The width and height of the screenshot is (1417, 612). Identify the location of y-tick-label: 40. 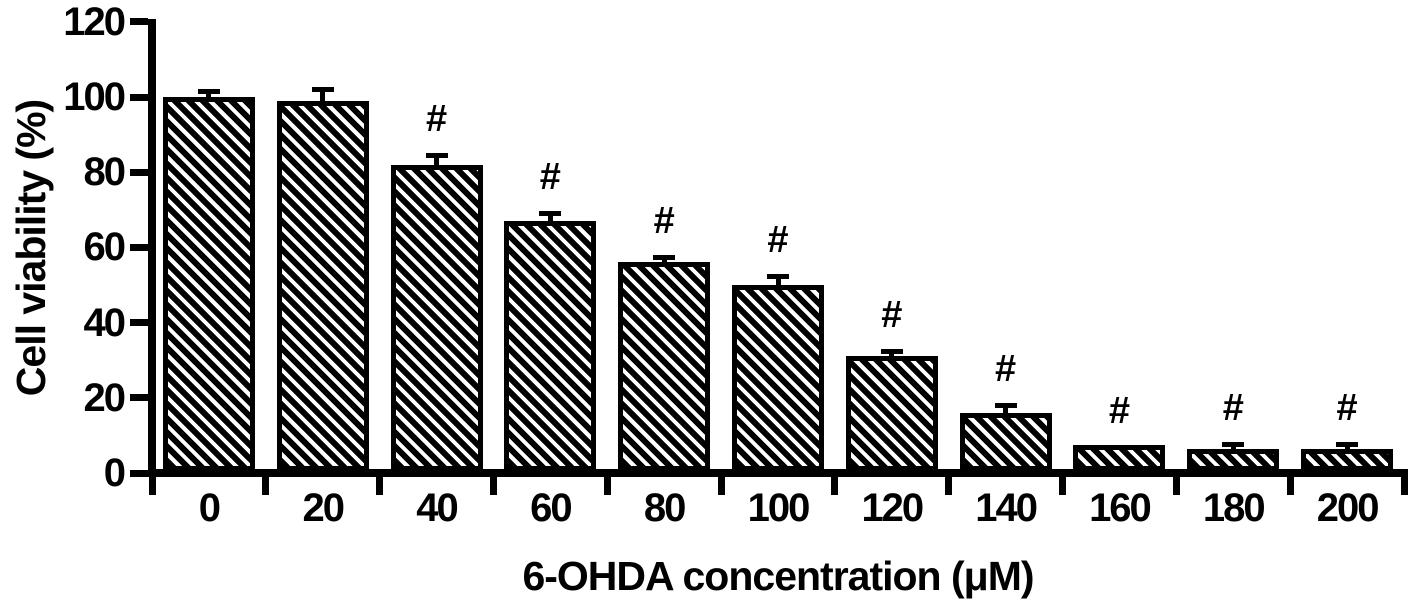
(105, 322).